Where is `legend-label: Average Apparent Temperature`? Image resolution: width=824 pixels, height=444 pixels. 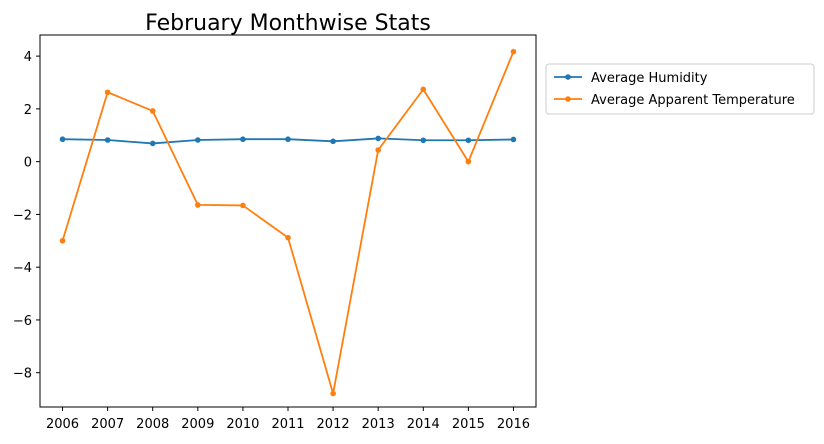 legend-label: Average Apparent Temperature is located at coordinates (693, 100).